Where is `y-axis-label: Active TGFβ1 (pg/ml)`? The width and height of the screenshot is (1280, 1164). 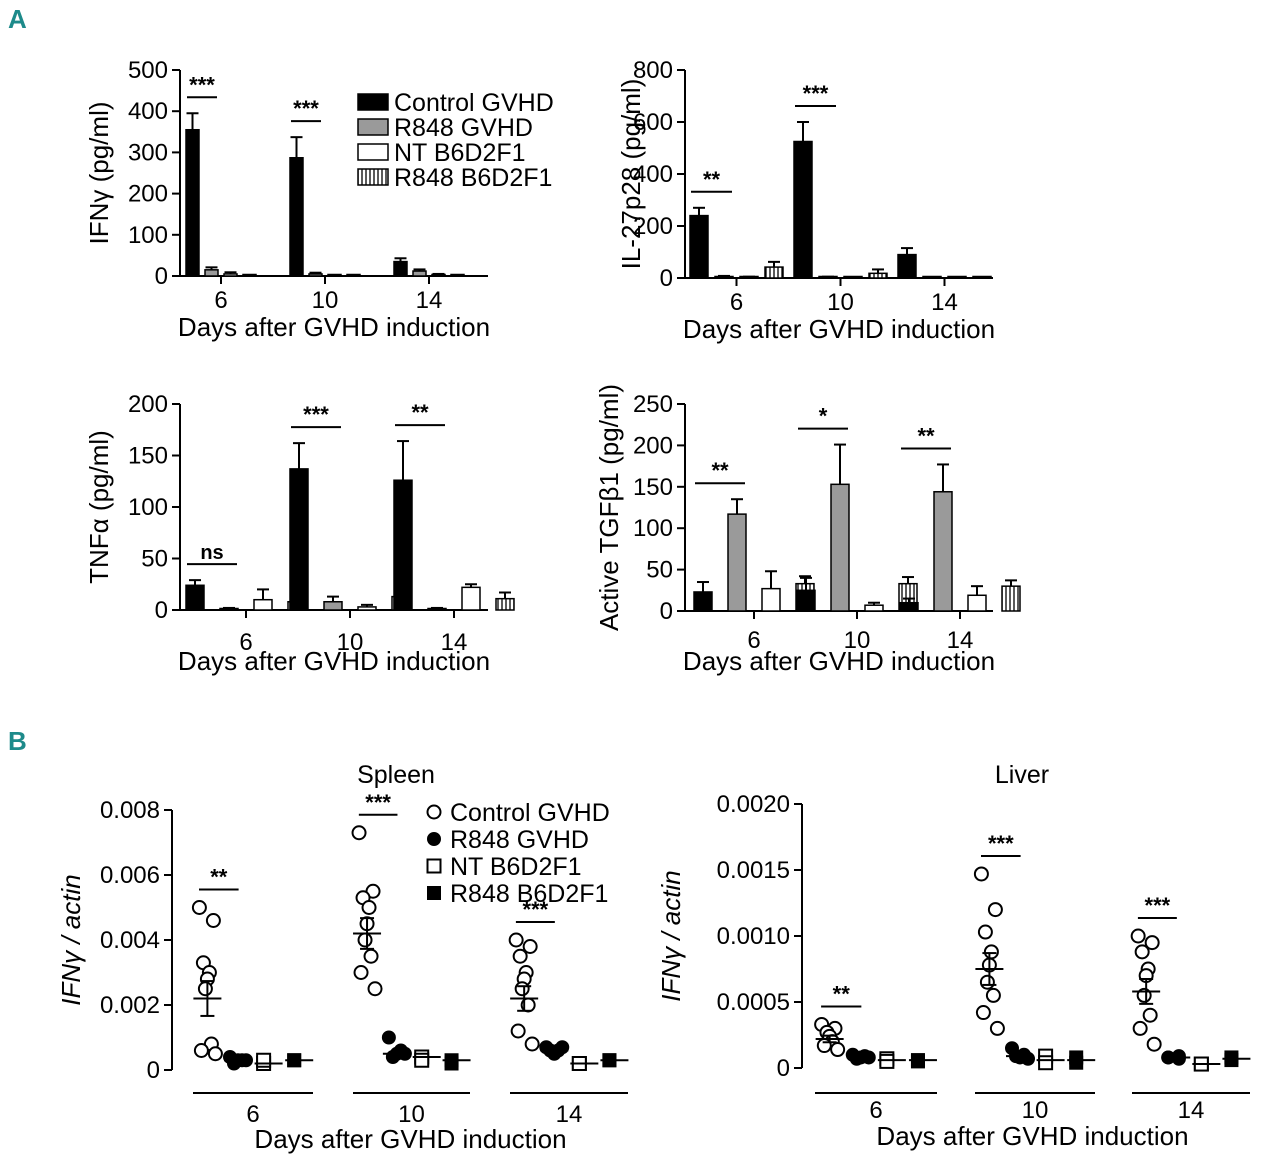
y-axis-label: Active TGFβ1 (pg/ml) is located at coordinates (609, 507).